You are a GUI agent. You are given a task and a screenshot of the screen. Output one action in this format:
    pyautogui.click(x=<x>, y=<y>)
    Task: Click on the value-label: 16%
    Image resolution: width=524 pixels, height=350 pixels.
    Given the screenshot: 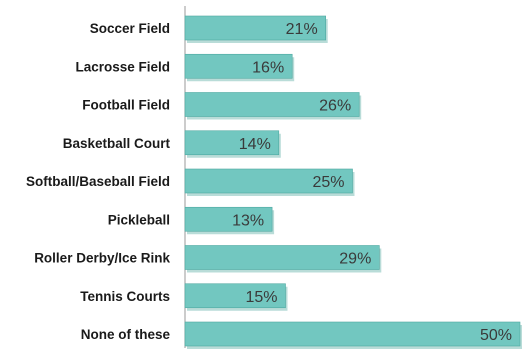 What is the action you would take?
    pyautogui.click(x=268, y=67)
    